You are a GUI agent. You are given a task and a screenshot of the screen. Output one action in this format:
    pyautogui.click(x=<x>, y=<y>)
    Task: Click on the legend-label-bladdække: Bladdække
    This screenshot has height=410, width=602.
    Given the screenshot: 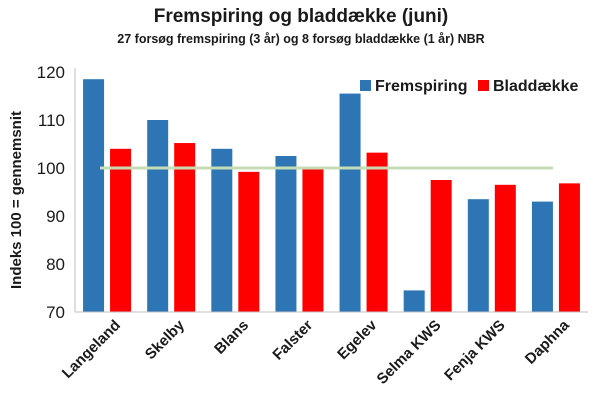 What is the action you would take?
    pyautogui.click(x=535, y=86)
    